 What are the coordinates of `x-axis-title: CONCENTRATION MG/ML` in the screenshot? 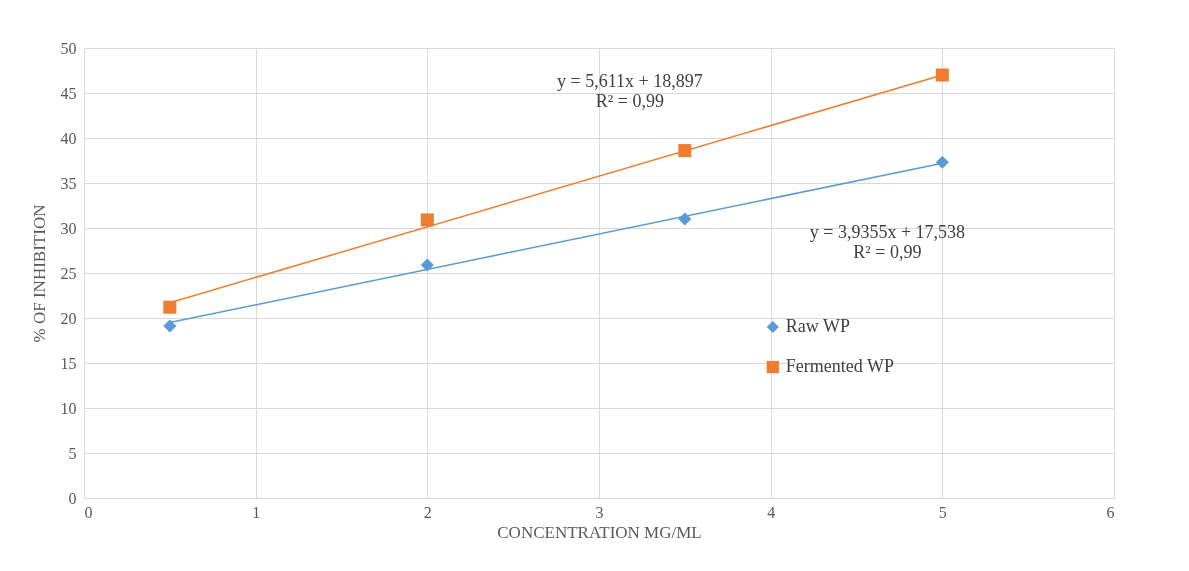 It's located at (599, 532).